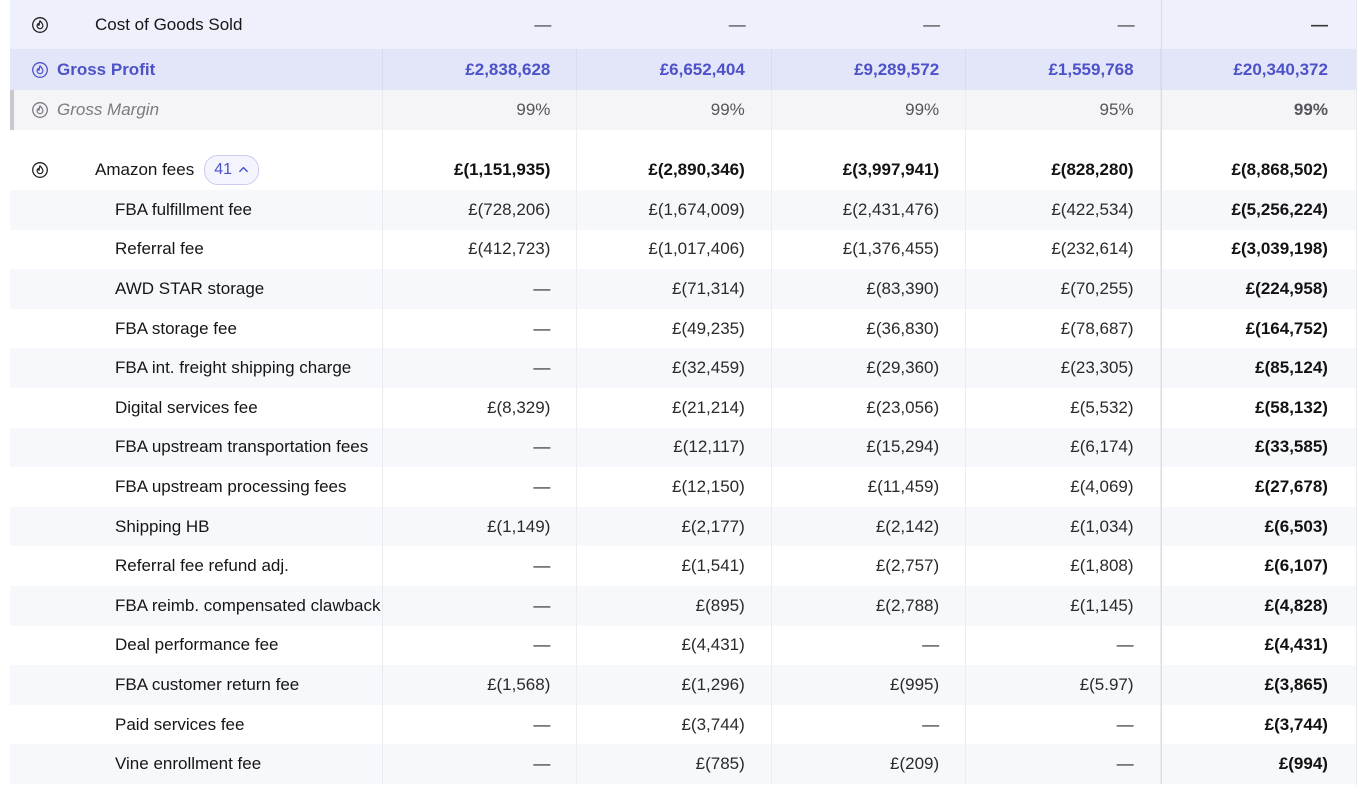 The image size is (1372, 785). What do you see at coordinates (197, 645) in the screenshot?
I see `row-label: Deal performance fee` at bounding box center [197, 645].